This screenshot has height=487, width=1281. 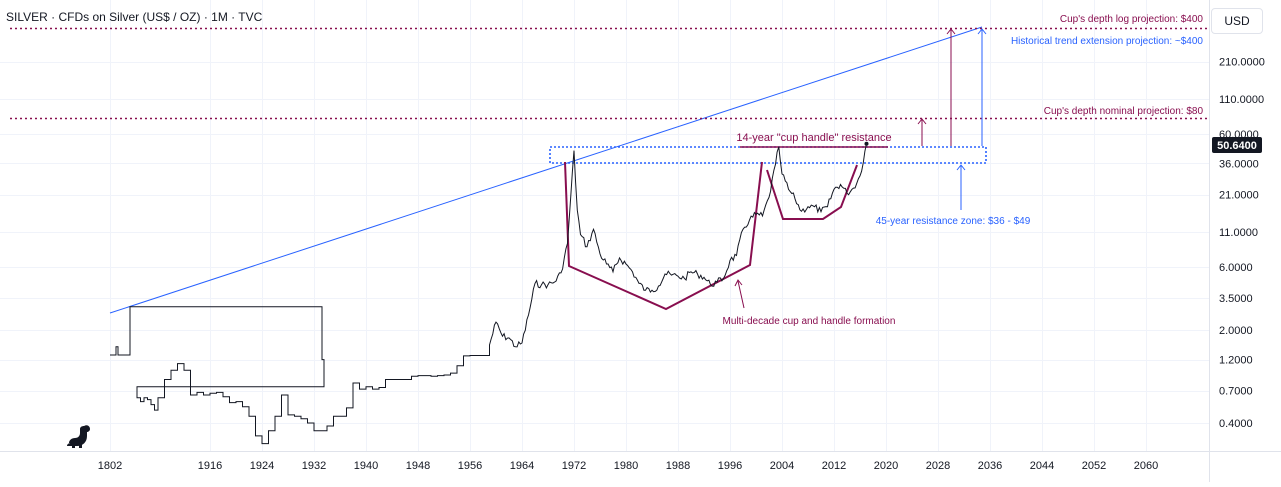 What do you see at coordinates (1124, 111) in the screenshot?
I see `annotation-nominal-projection: Cup's depth nominal projection: $80` at bounding box center [1124, 111].